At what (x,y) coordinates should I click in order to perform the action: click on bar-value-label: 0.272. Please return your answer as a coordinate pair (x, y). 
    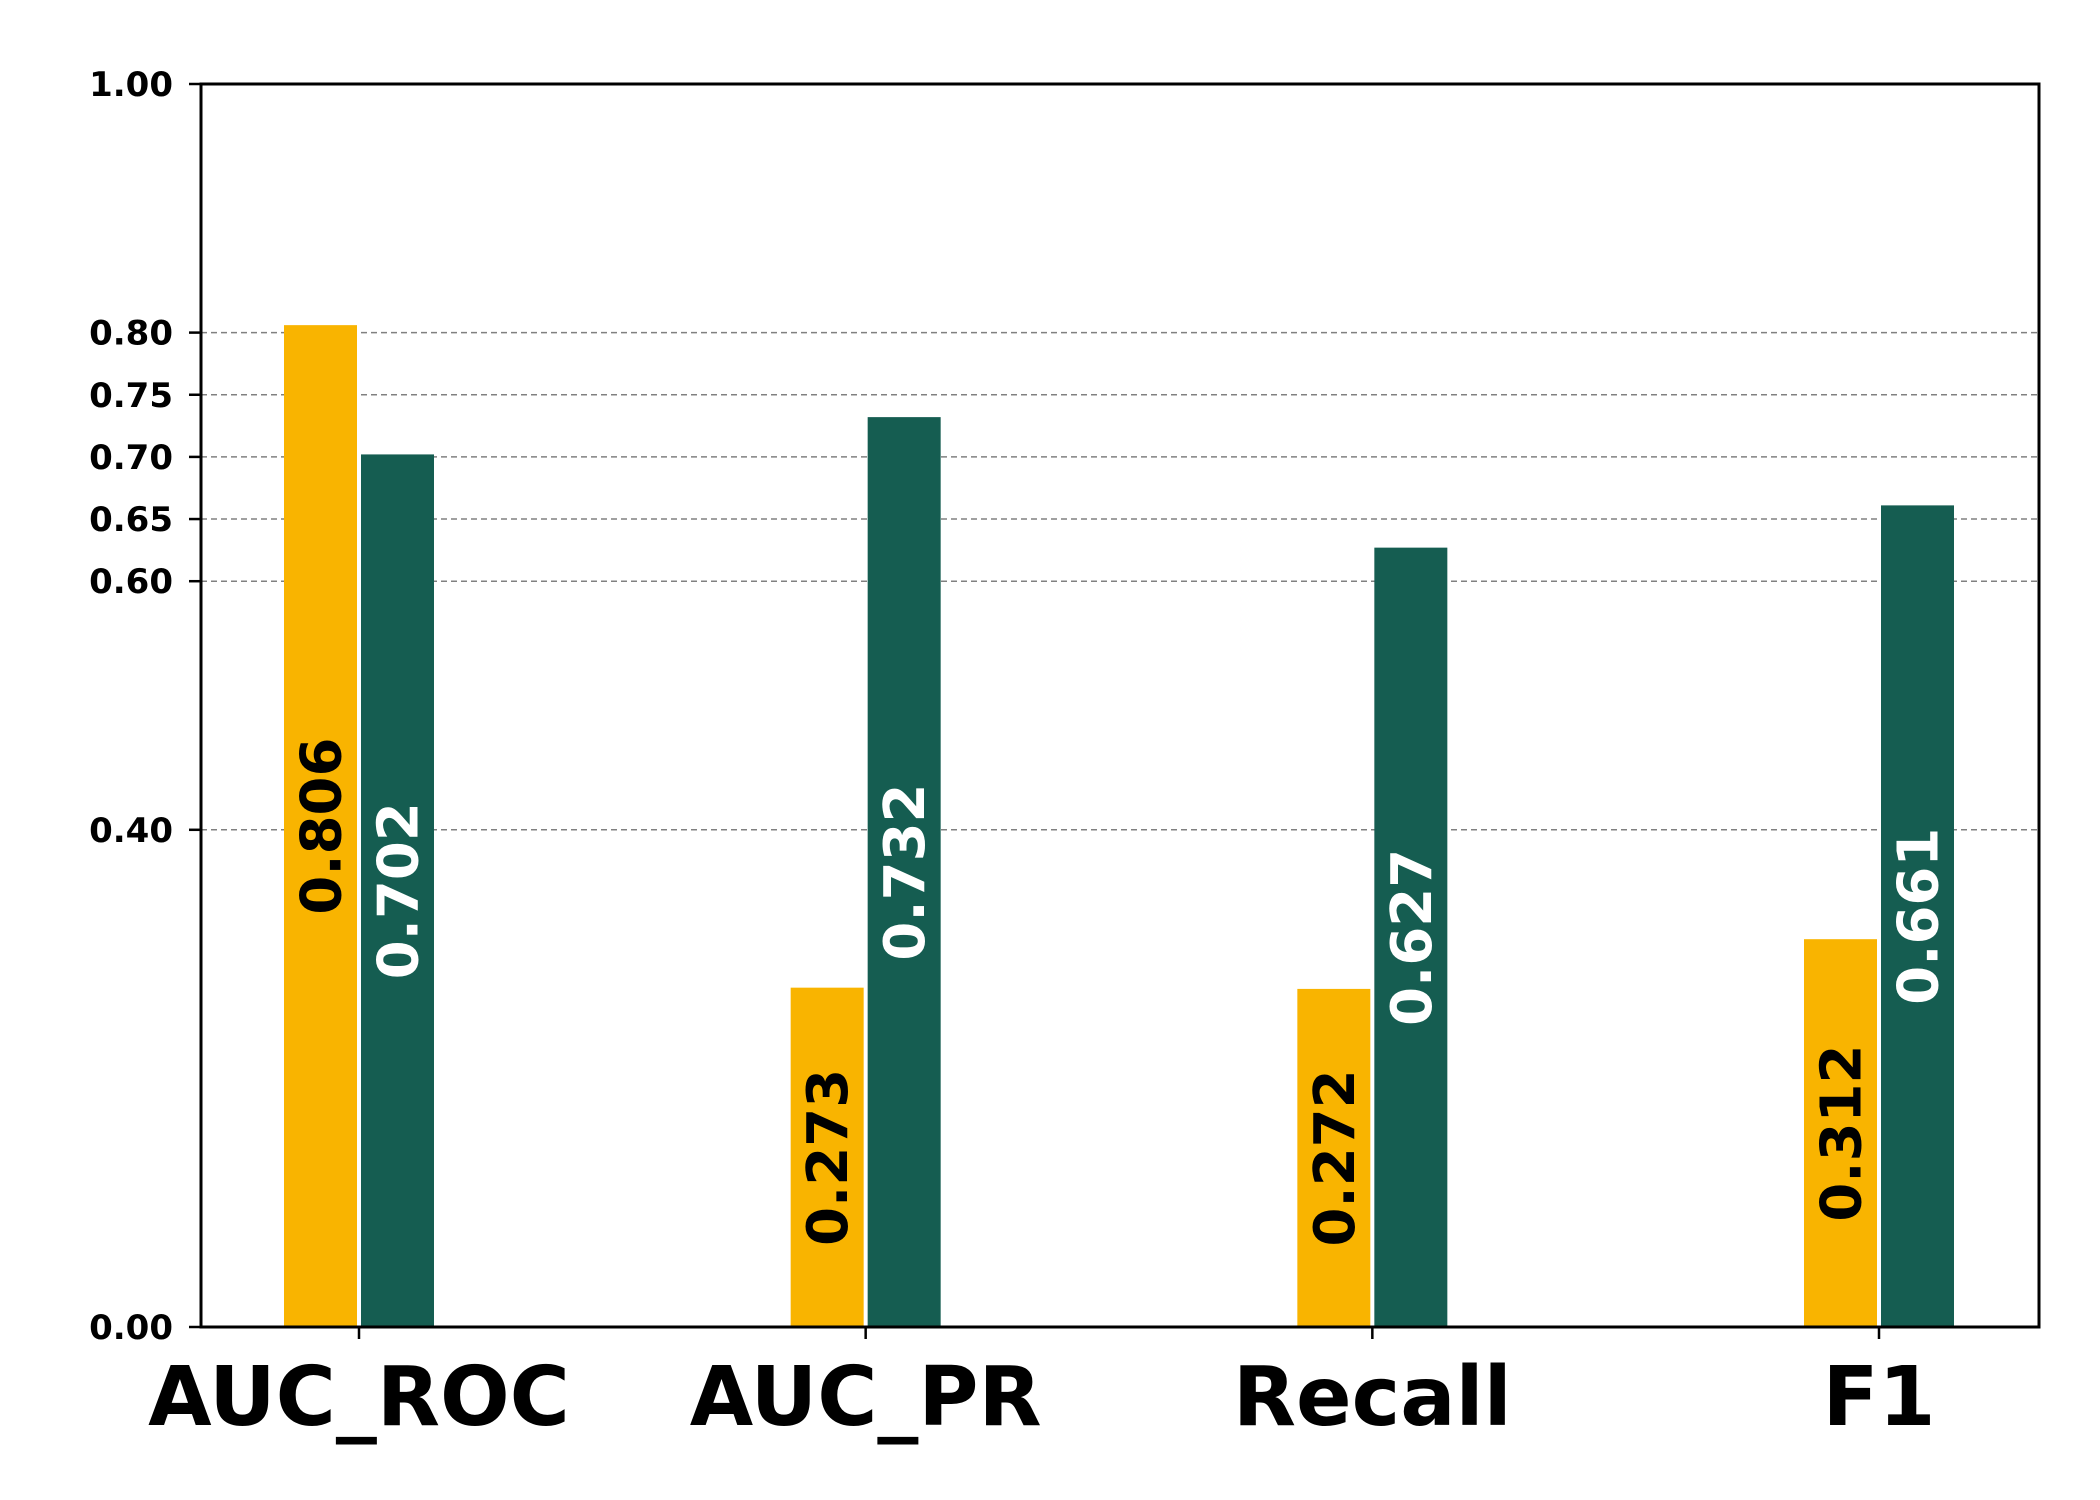
    Looking at the image, I should click on (1335, 1157).